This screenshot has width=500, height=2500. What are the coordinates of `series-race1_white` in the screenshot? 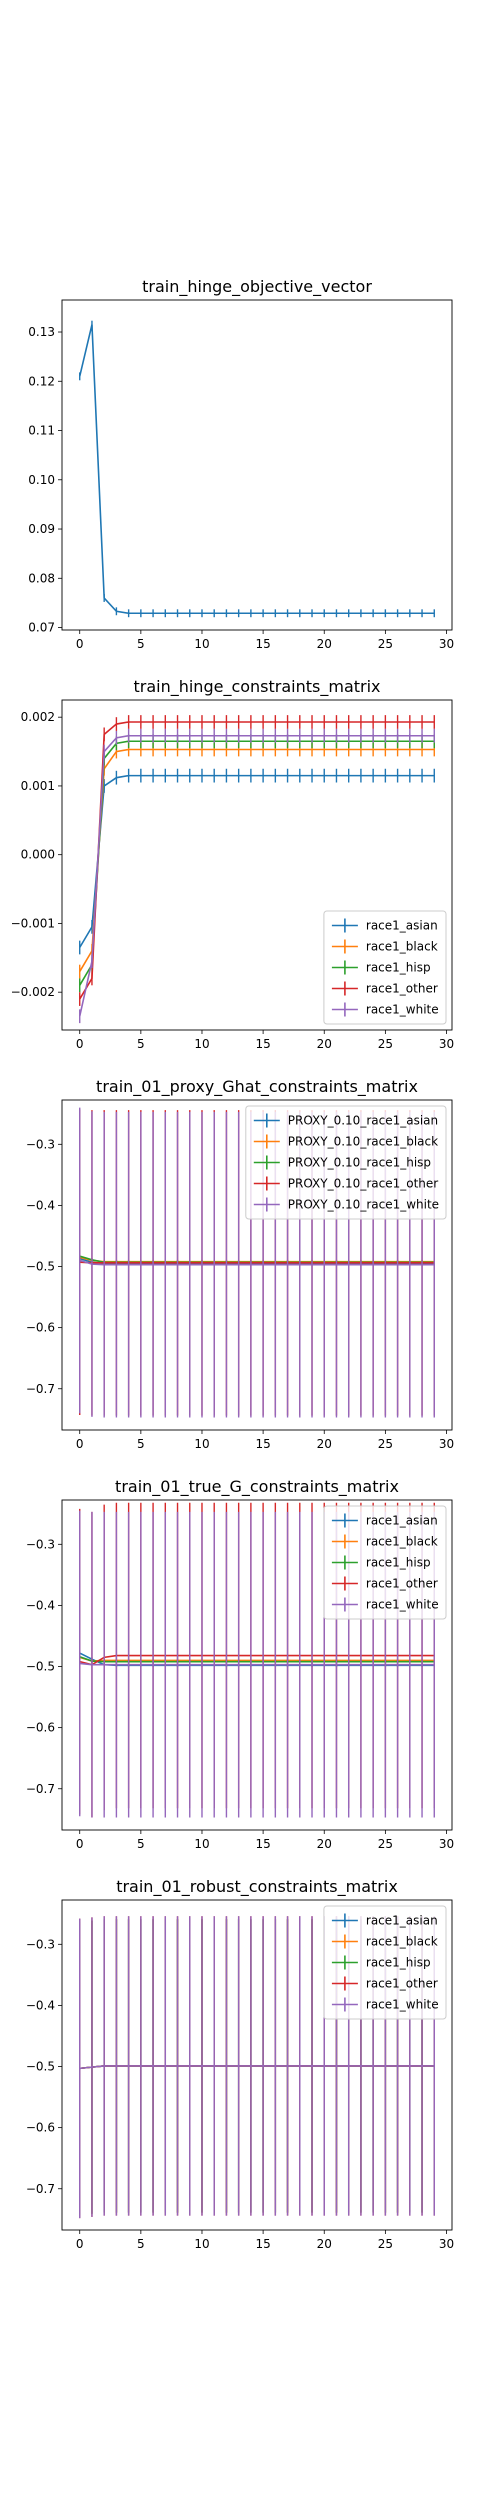 It's located at (256, 876).